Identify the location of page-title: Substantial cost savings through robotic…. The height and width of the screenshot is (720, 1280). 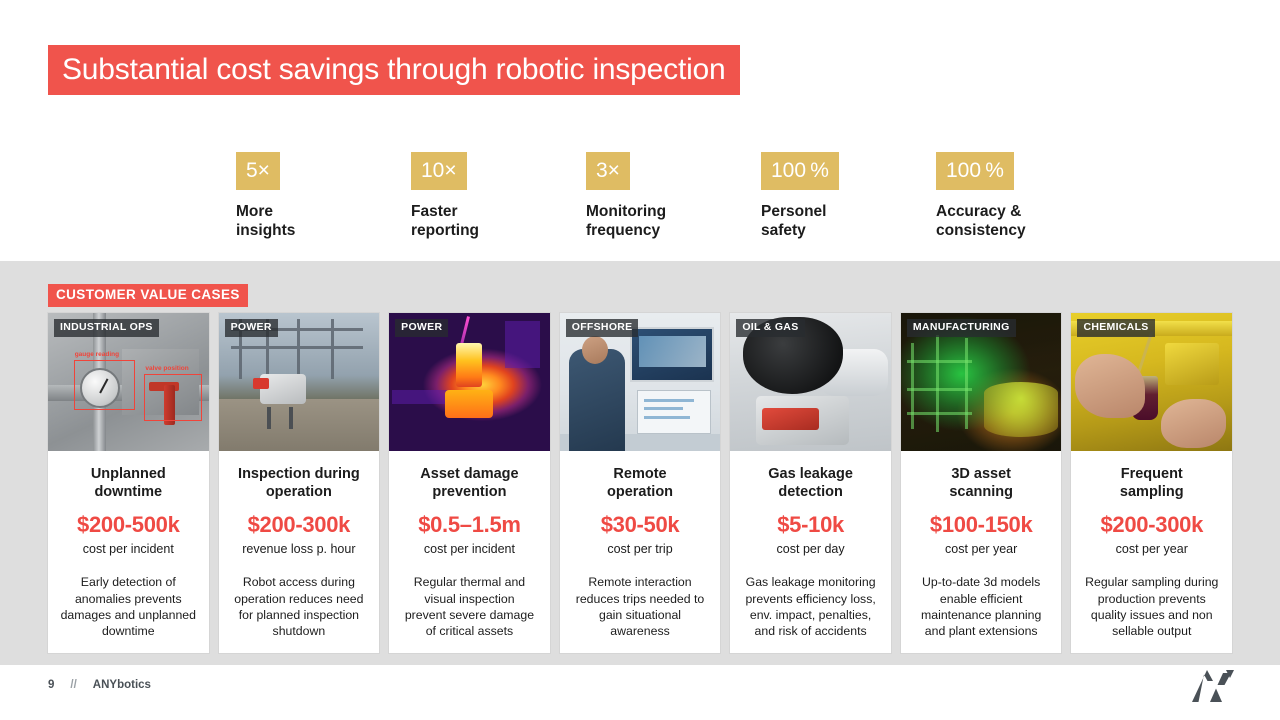
(394, 69).